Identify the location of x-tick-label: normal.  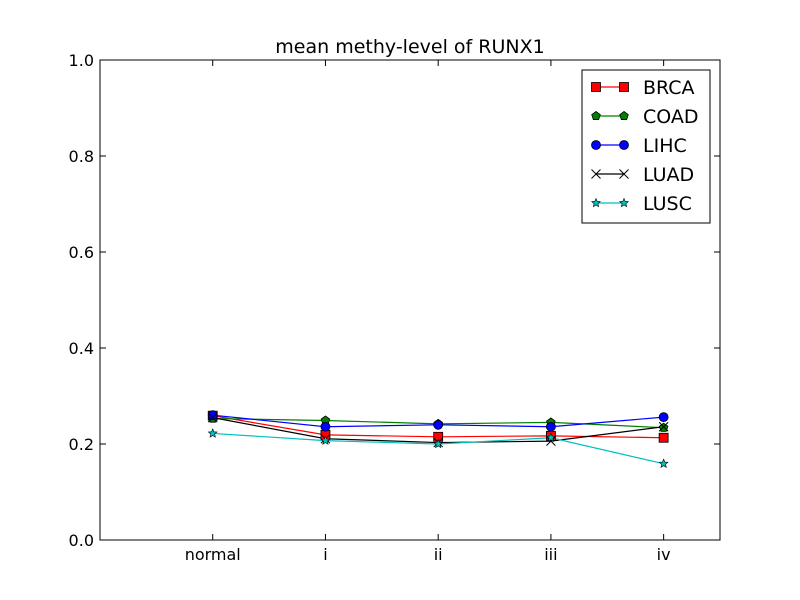
(213, 554).